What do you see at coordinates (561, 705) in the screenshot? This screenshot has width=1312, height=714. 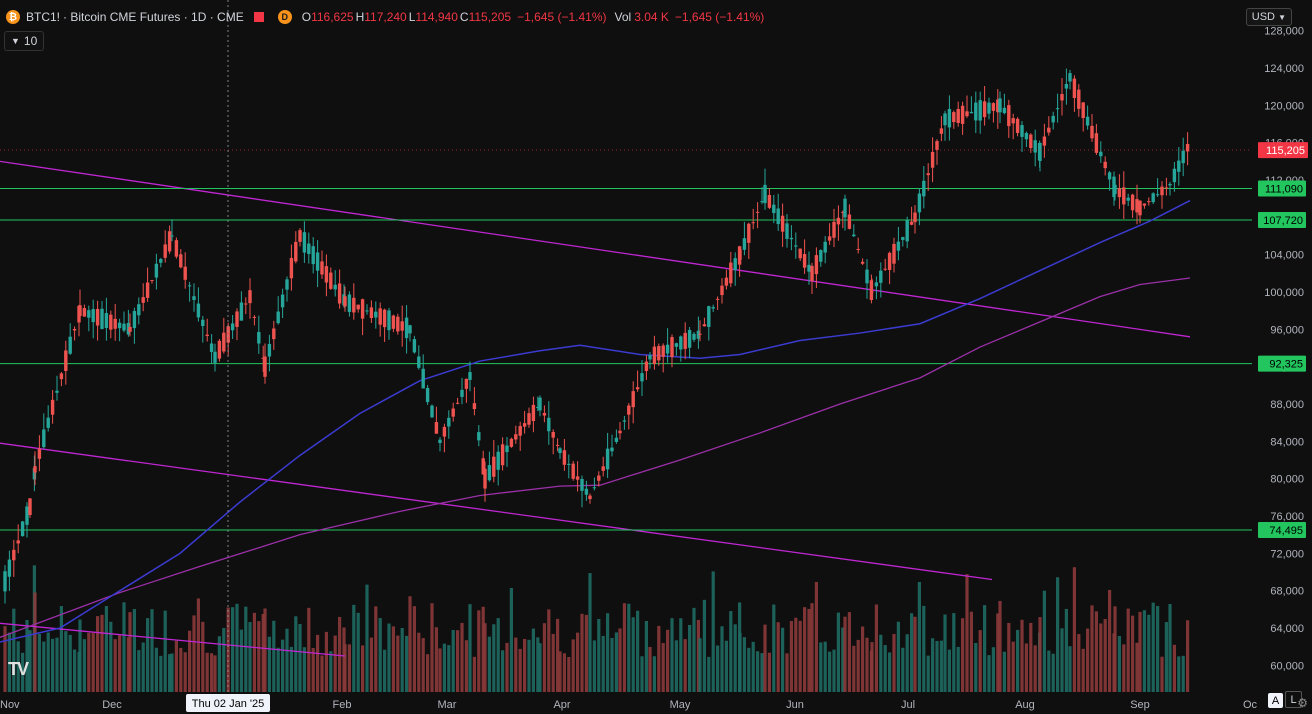 I see `time-tick-label: Apr` at bounding box center [561, 705].